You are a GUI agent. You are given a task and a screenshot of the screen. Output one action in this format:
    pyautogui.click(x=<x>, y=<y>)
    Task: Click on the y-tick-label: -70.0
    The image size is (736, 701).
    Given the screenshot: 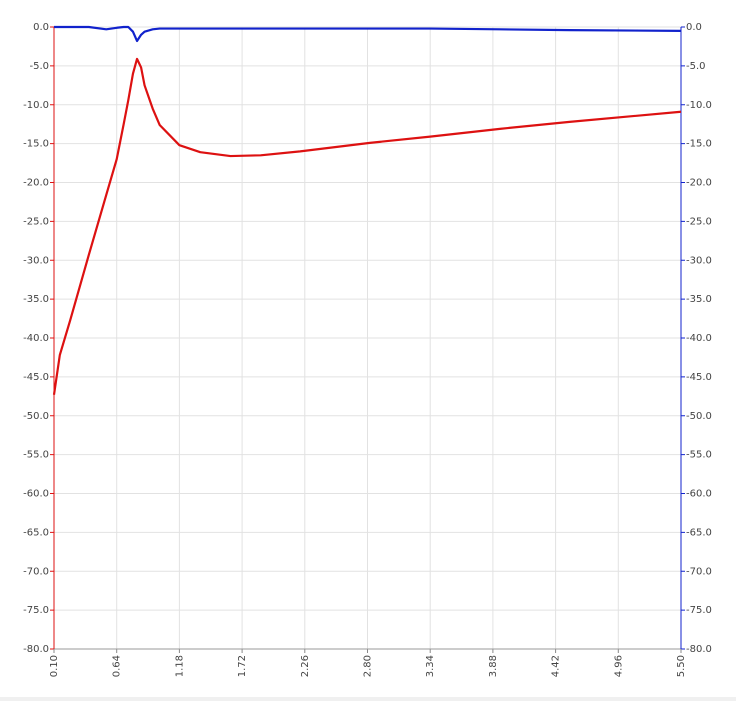 What is the action you would take?
    pyautogui.click(x=36, y=571)
    